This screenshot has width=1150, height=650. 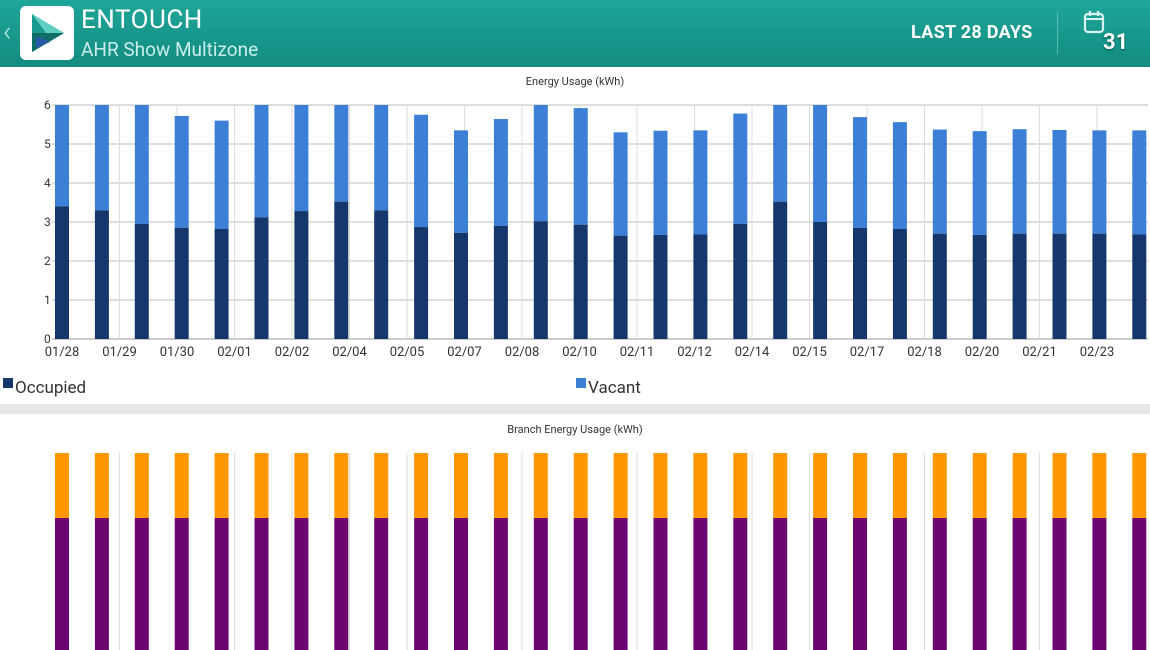 What do you see at coordinates (614, 388) in the screenshot?
I see `legend-vacant-label: Vacant` at bounding box center [614, 388].